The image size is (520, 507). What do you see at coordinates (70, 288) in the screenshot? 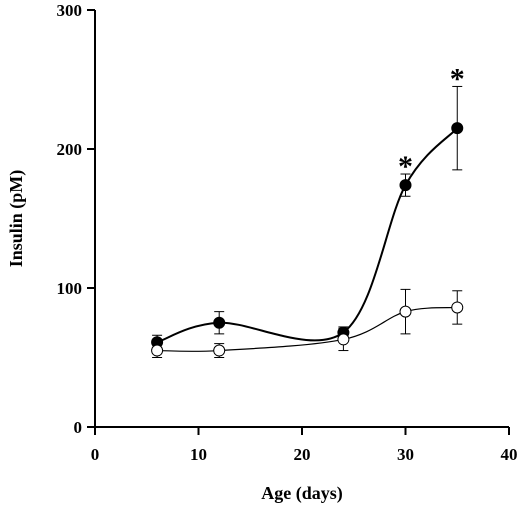
I see `y-tick-label: 100` at bounding box center [70, 288].